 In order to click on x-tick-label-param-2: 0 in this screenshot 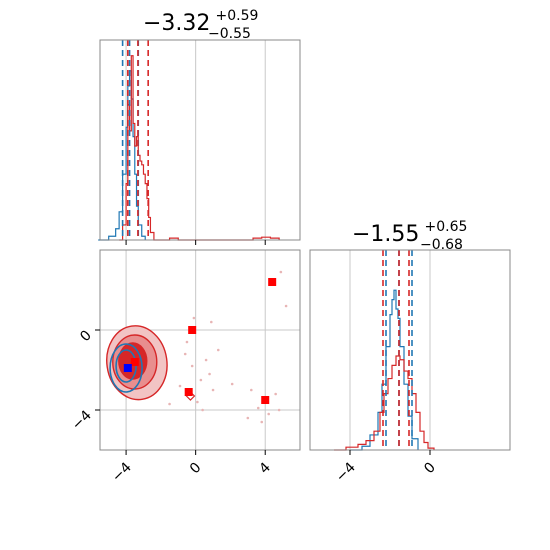, I will do `click(430, 469)`.